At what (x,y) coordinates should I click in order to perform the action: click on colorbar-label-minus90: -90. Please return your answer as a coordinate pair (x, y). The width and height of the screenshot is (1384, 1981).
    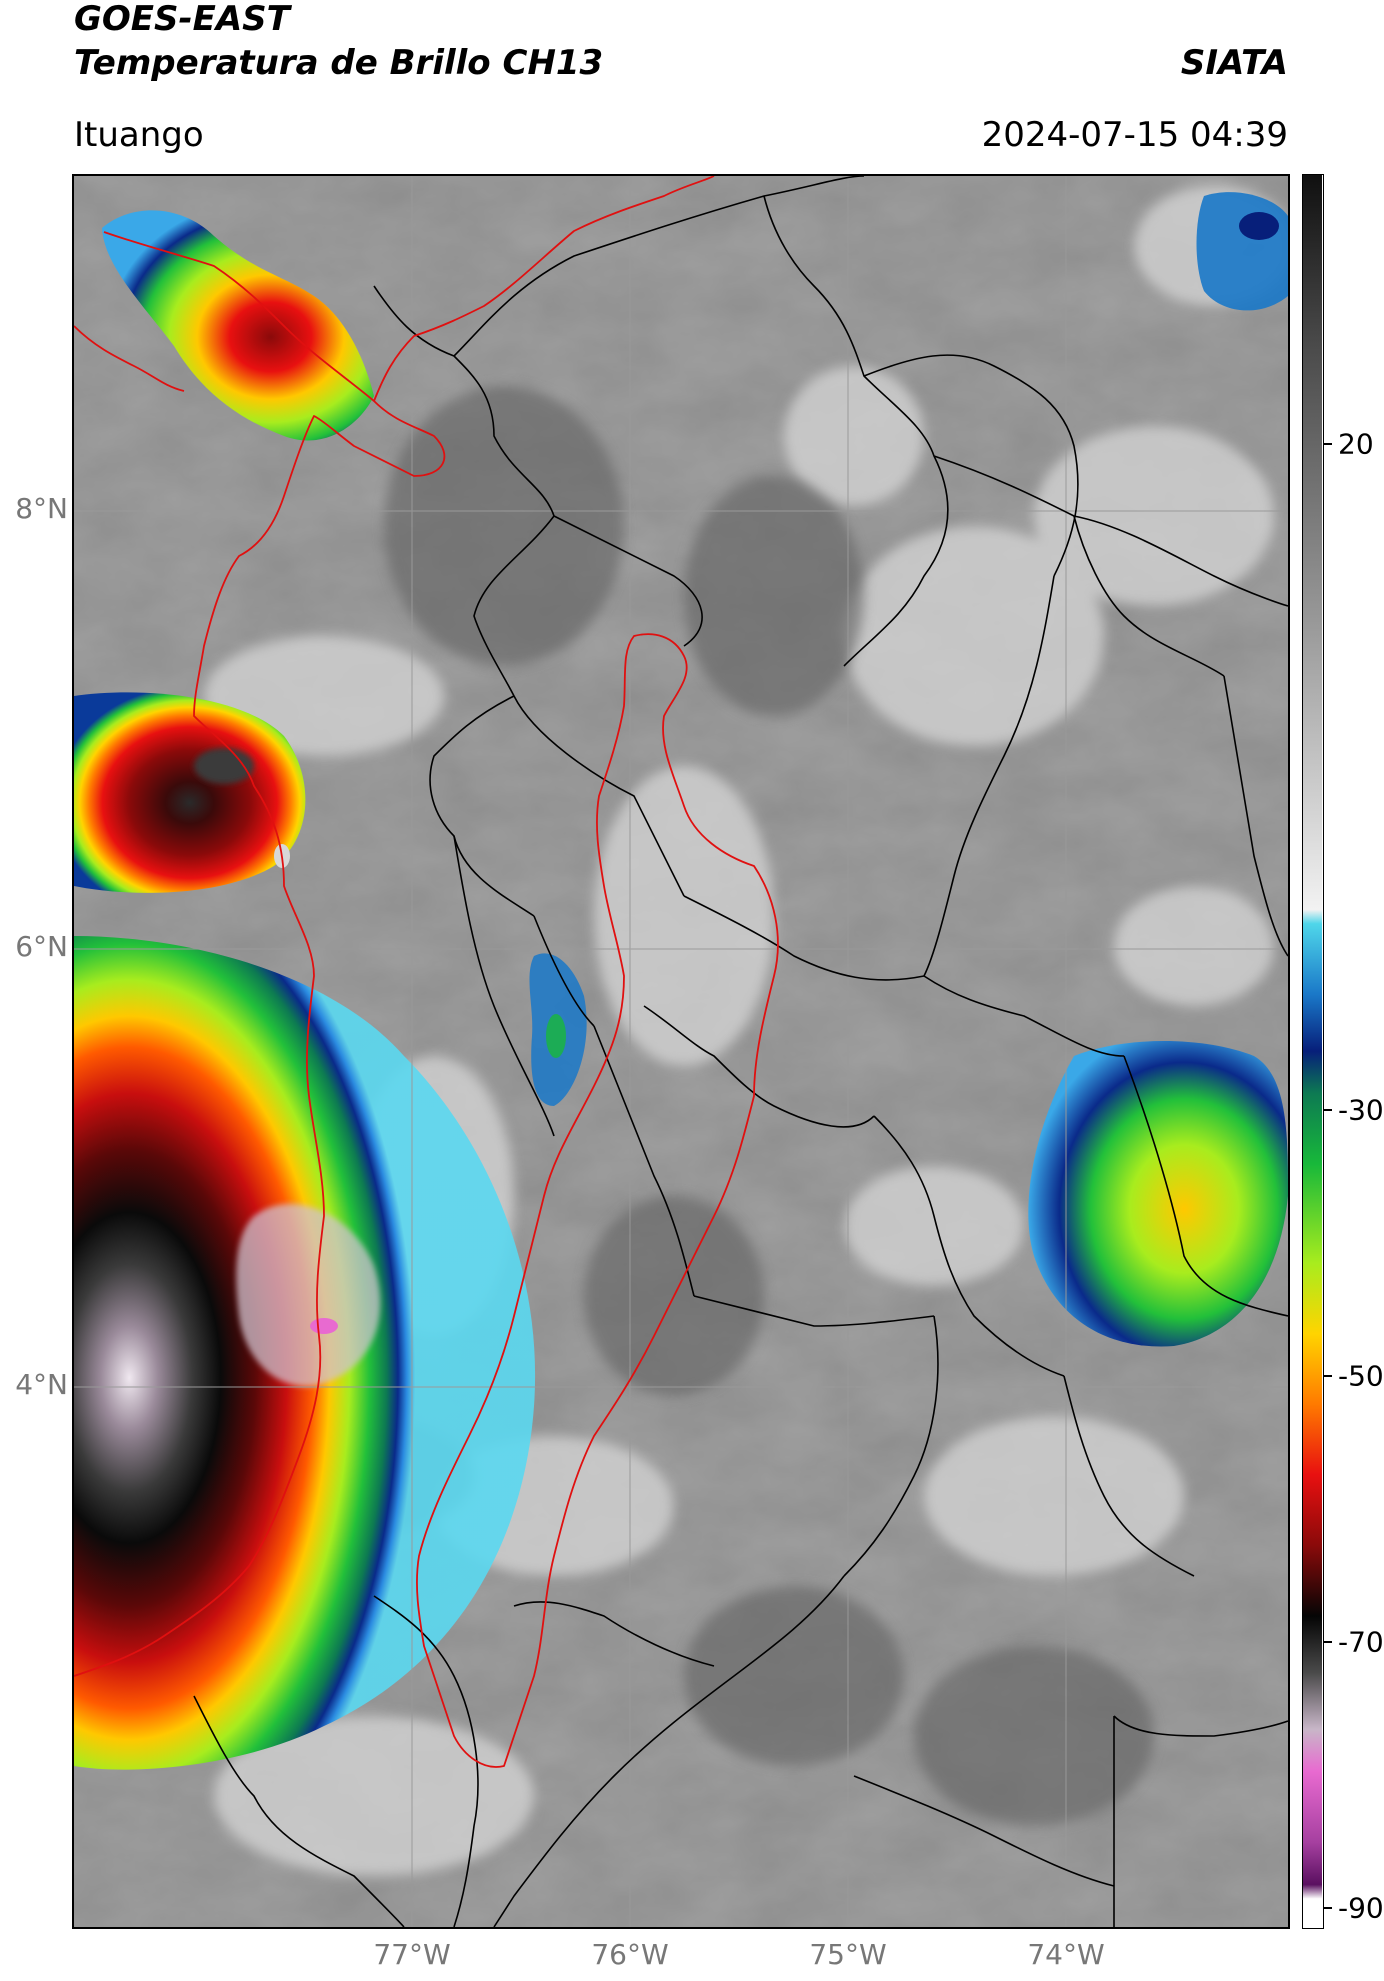
    Looking at the image, I should click on (1361, 1908).